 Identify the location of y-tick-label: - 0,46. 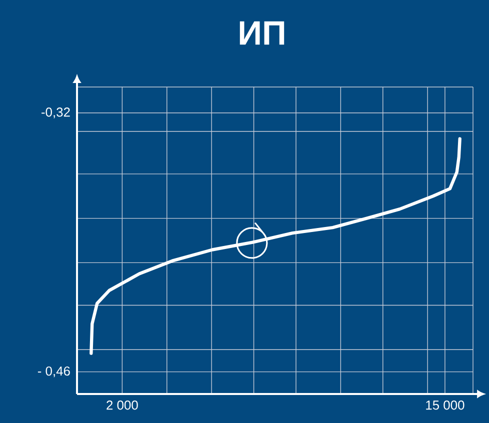
(54, 372).